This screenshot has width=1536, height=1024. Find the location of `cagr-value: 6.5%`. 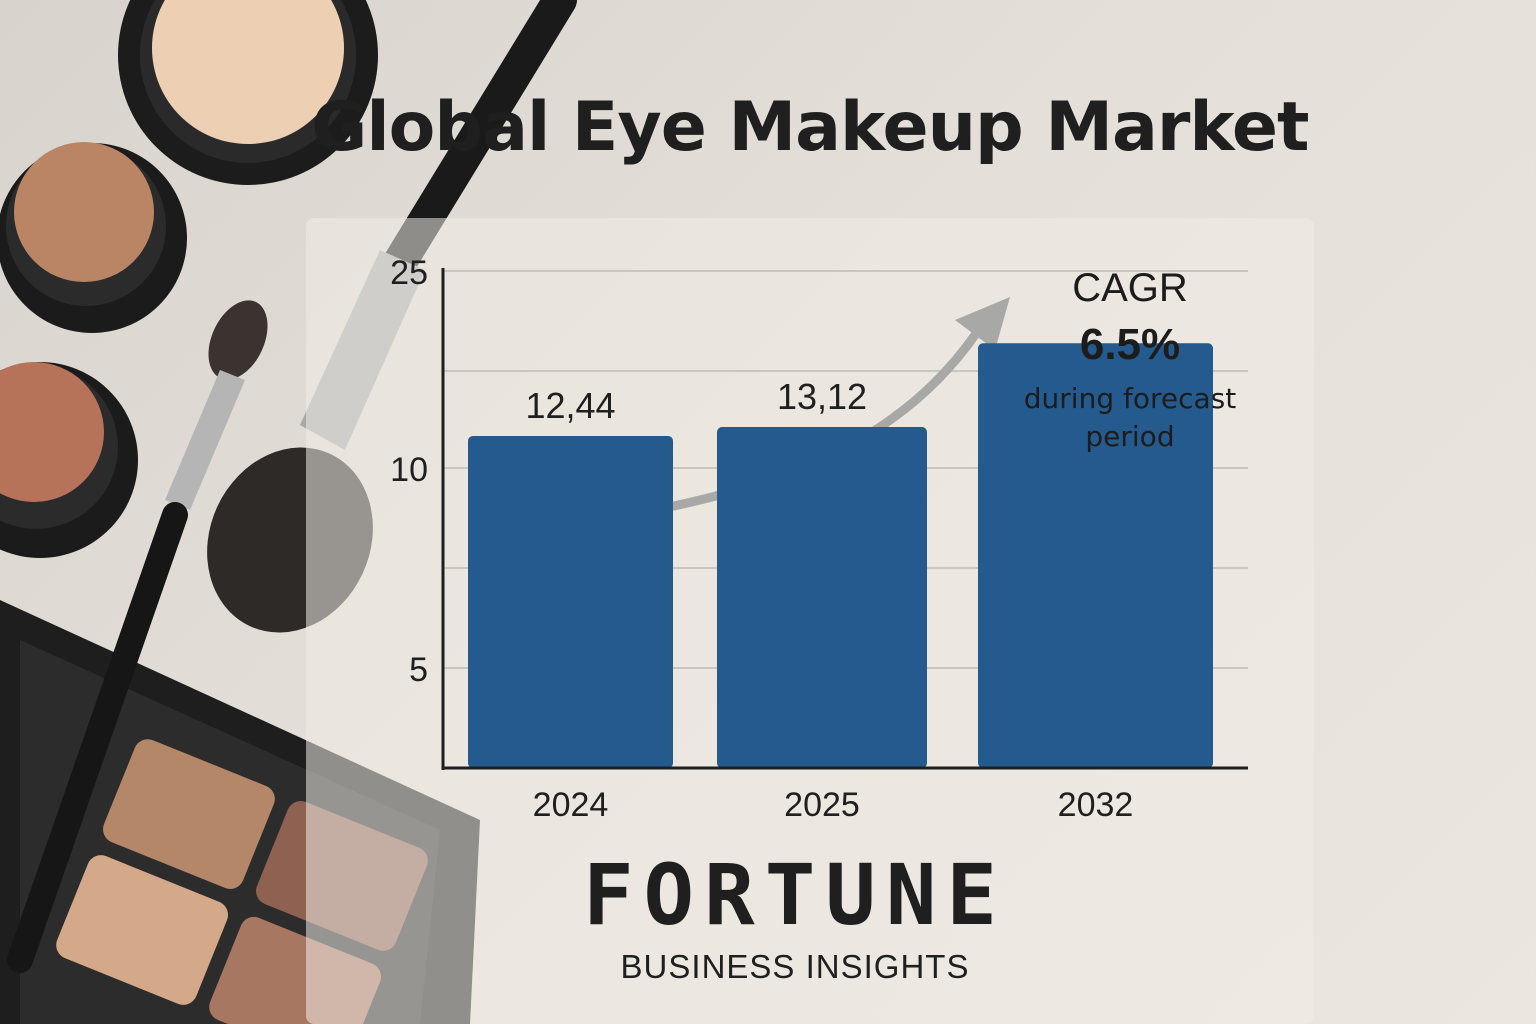

cagr-value: 6.5% is located at coordinates (1130, 344).